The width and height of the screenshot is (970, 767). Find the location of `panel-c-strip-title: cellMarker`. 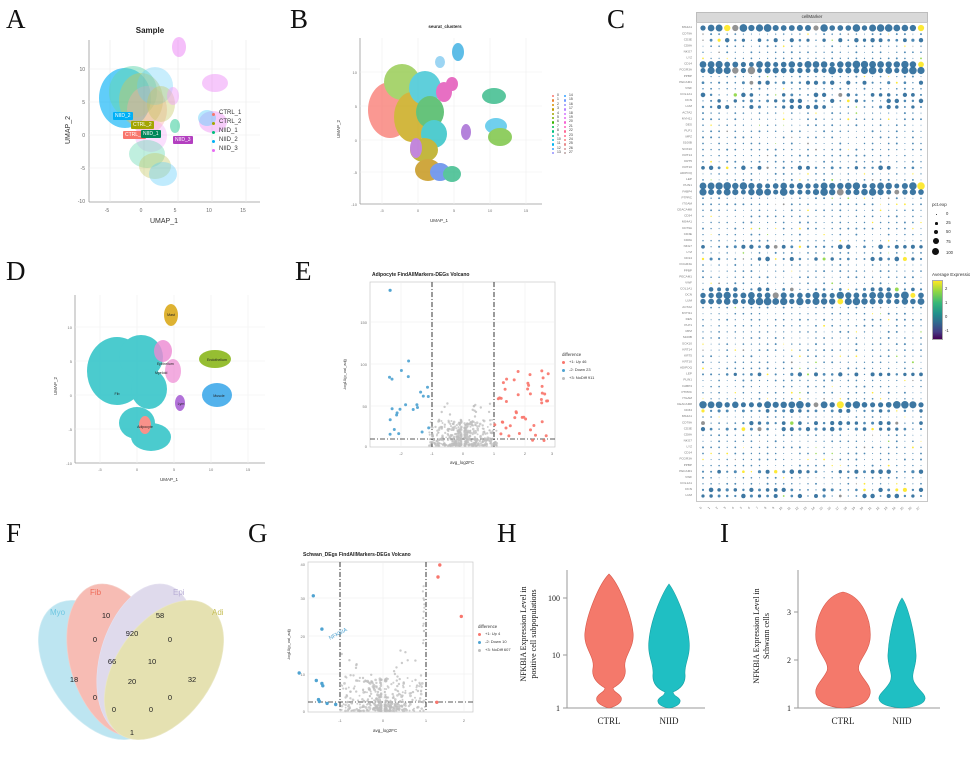

panel-c-strip-title: cellMarker is located at coordinates (812, 16).